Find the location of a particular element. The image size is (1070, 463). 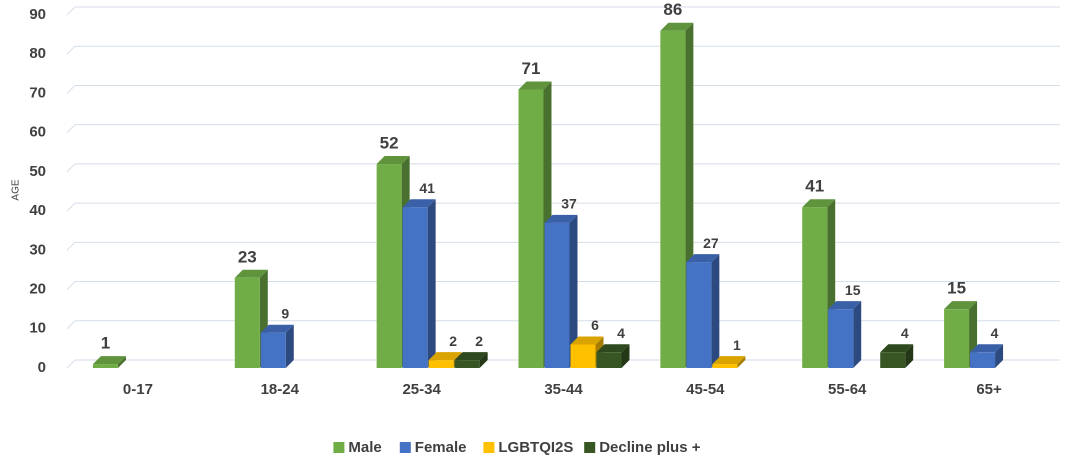

legend-label: Male is located at coordinates (364, 447).